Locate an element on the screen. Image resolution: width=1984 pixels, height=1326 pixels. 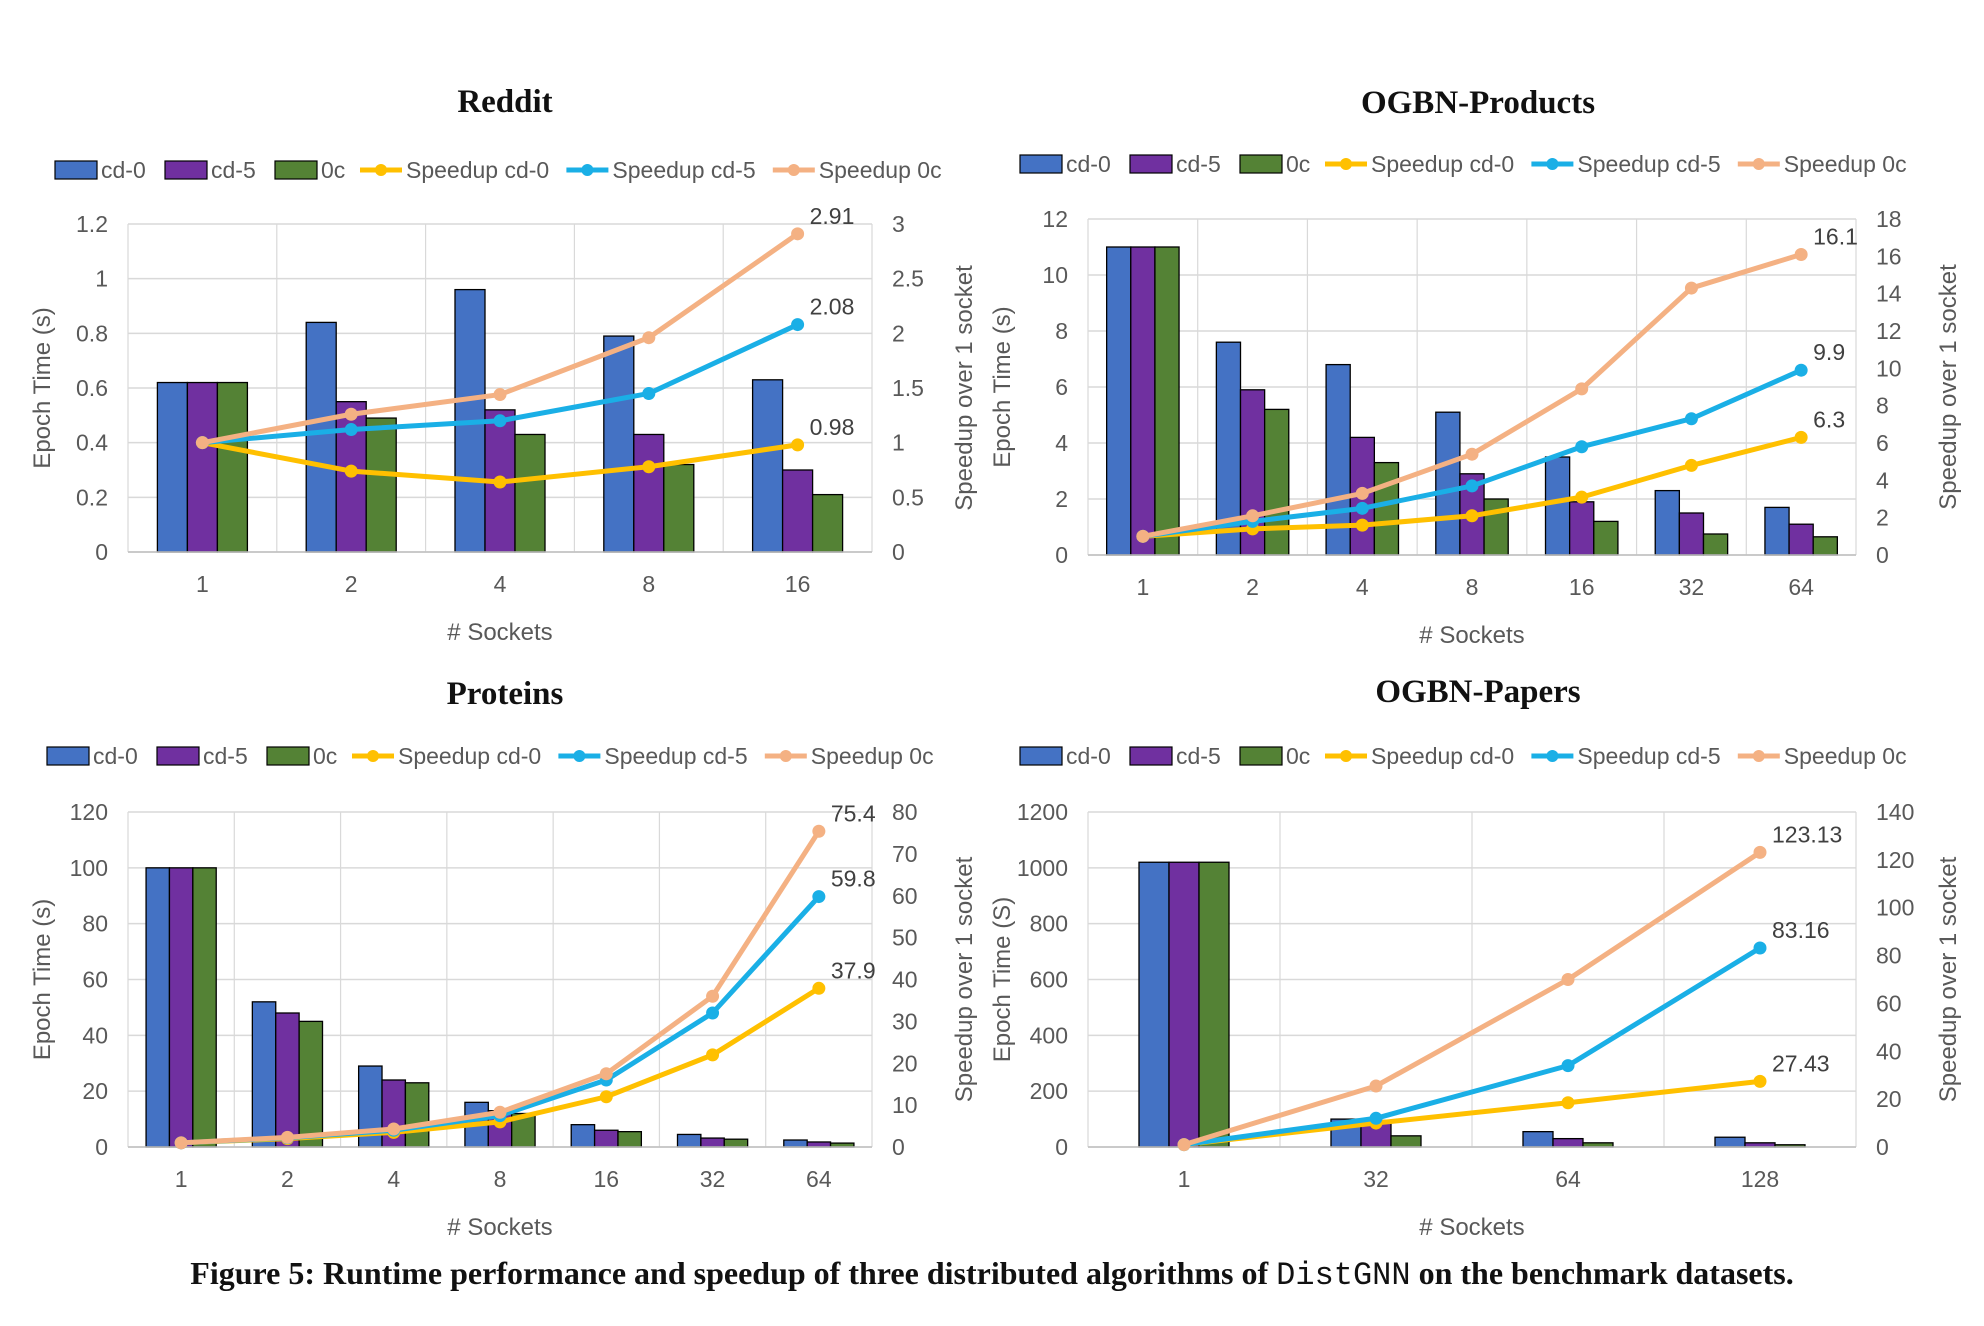
y-tick-label: 10 is located at coordinates (1055, 275).